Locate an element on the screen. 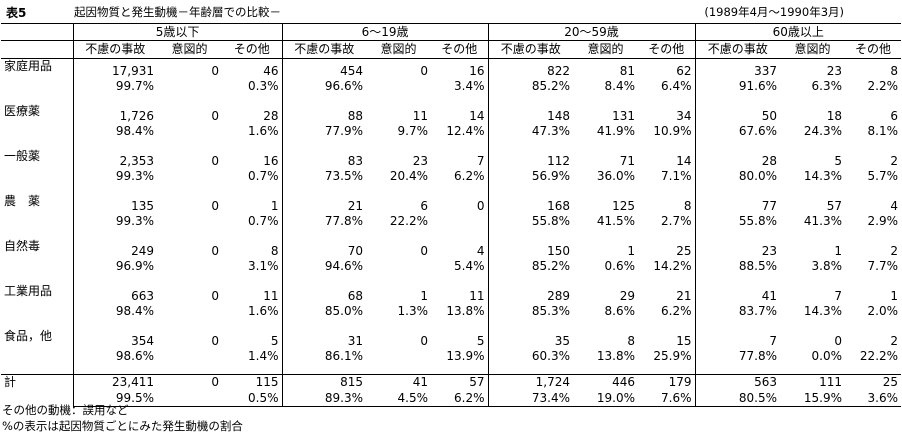  table-row: 農 薬 135 0 1 21 6 0 168 125 8 77 57 4 is located at coordinates (451, 204).